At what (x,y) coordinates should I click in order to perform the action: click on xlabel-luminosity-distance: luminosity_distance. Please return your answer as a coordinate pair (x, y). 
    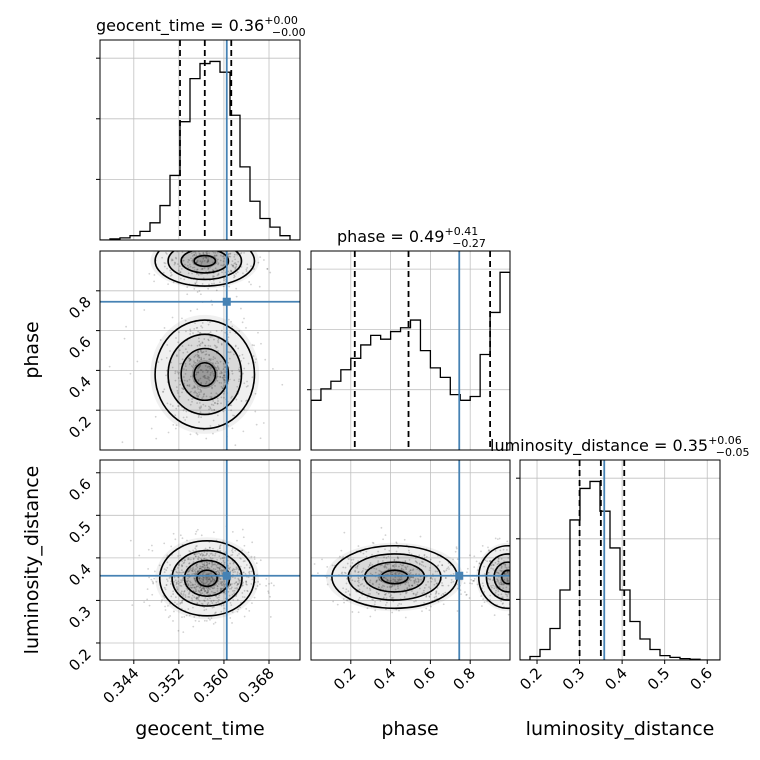
    Looking at the image, I should click on (620, 729).